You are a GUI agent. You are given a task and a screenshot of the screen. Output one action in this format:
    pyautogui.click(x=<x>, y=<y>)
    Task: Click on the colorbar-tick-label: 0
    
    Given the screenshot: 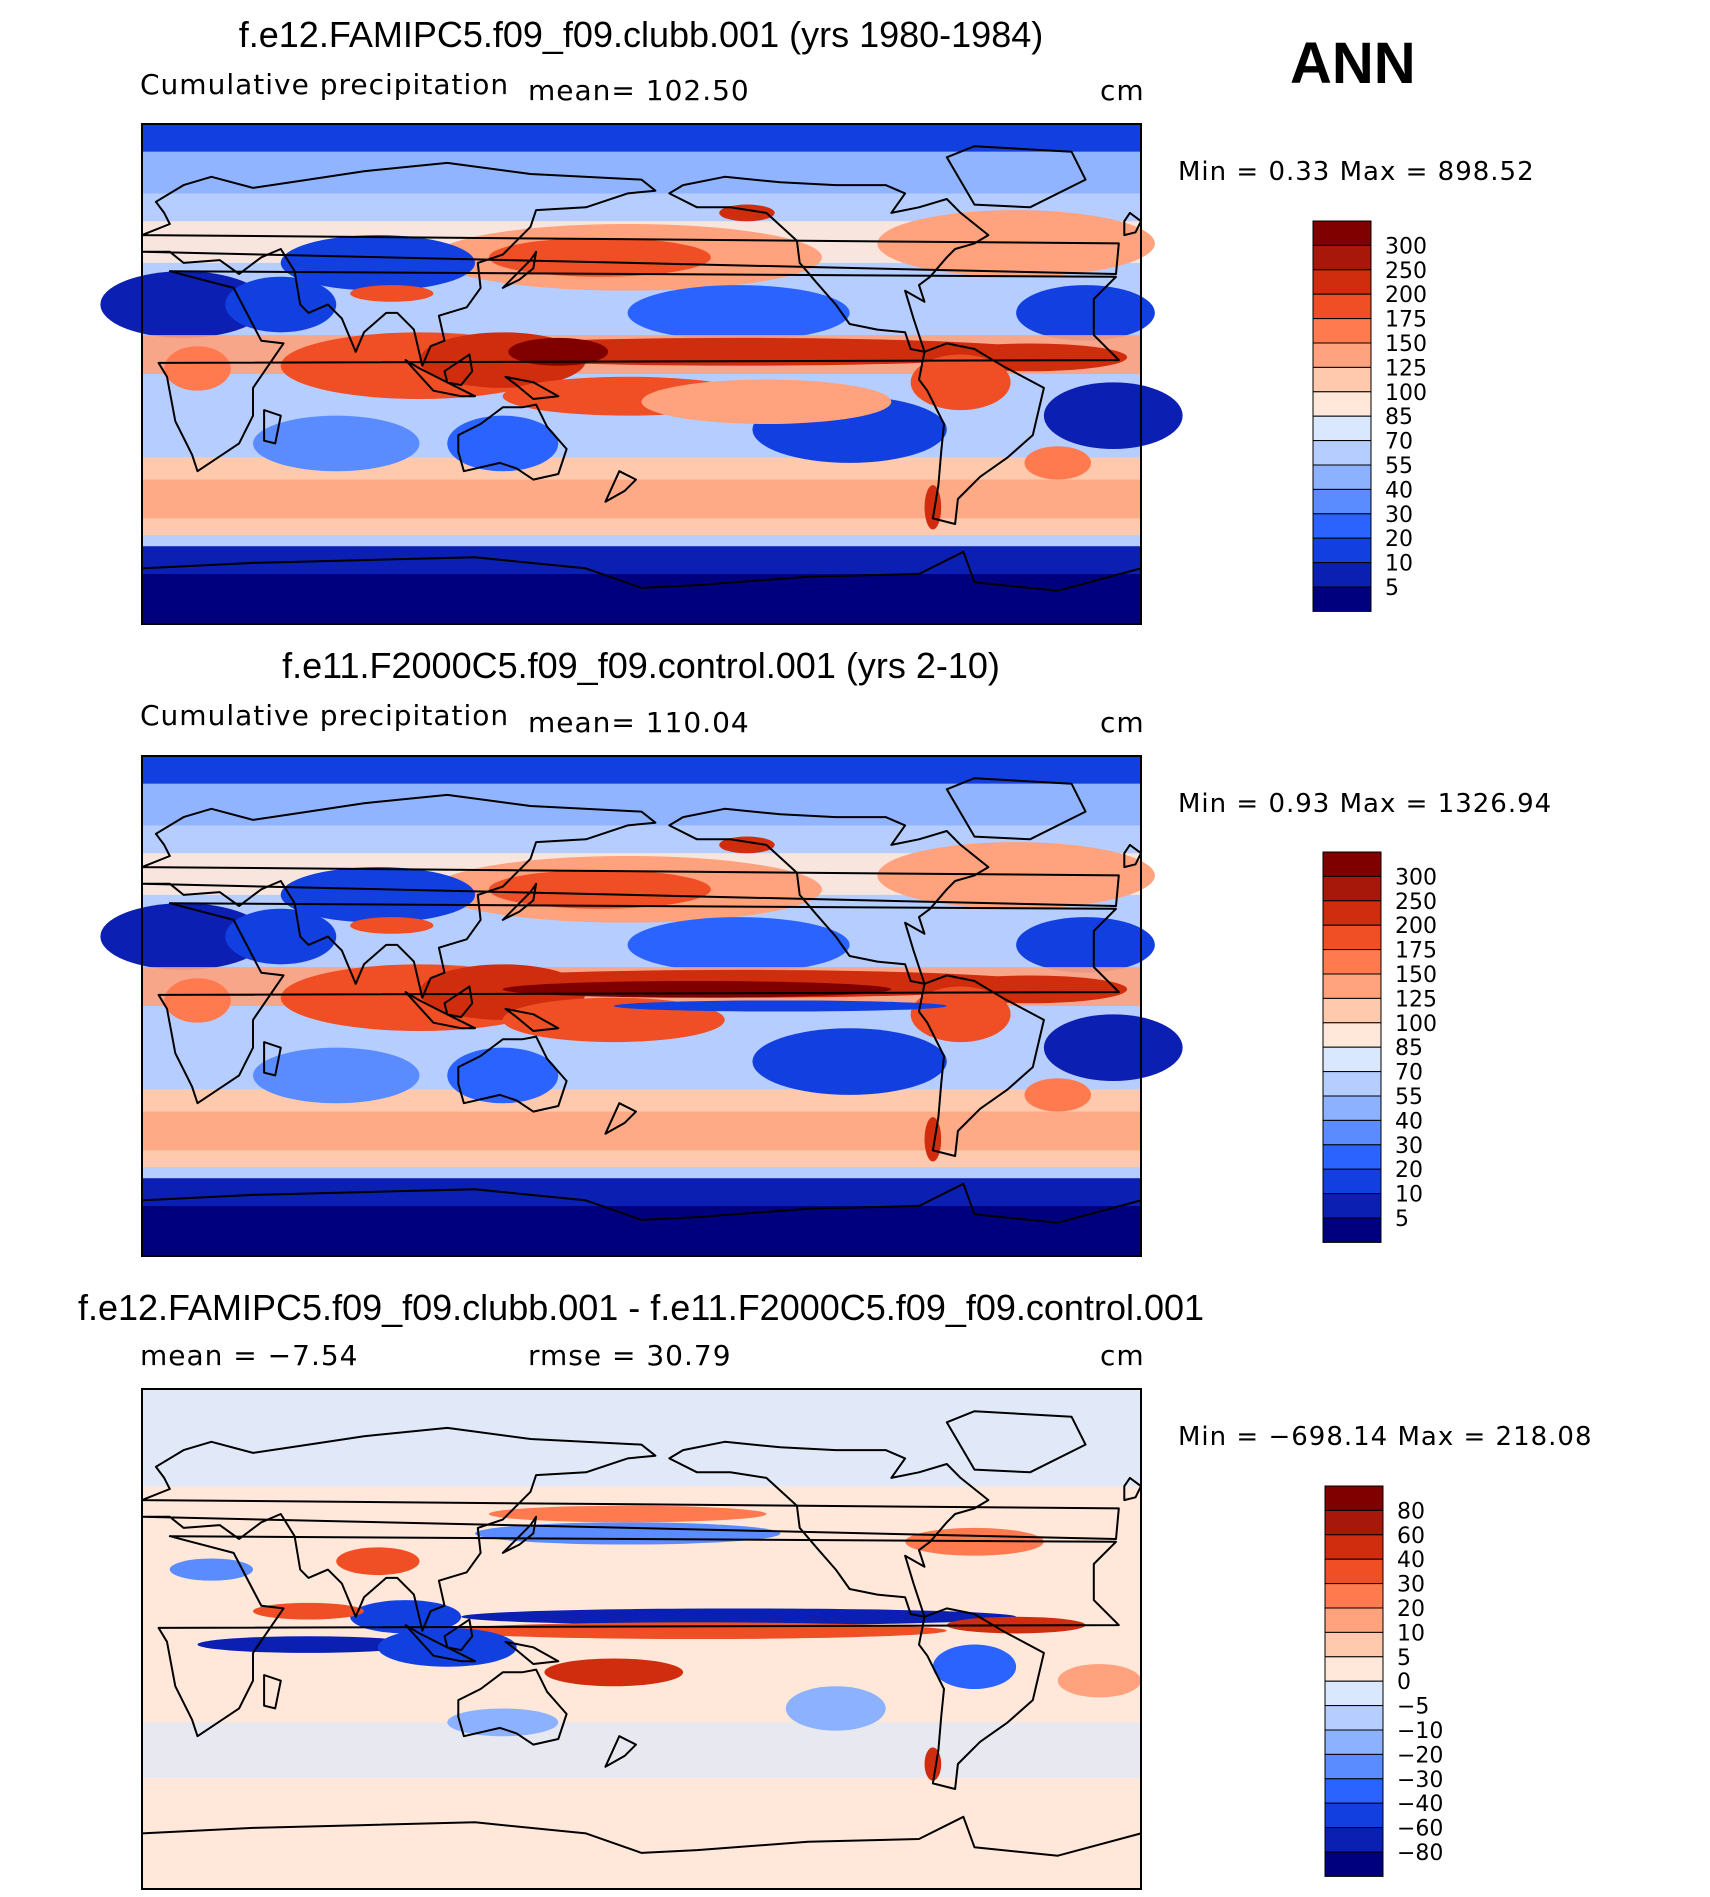 What is the action you would take?
    pyautogui.click(x=1404, y=1682)
    